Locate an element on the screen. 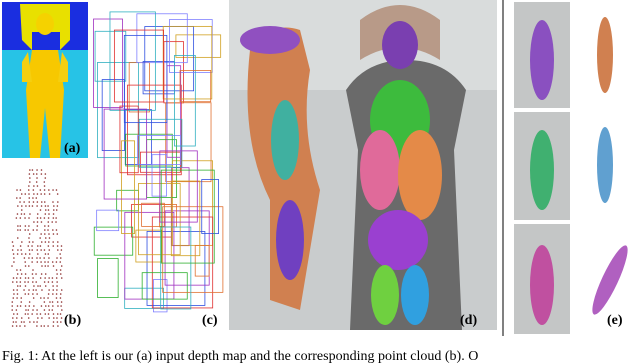 Image resolution: width=640 pixels, height=363 pixels. panel-label: (c) is located at coordinates (210, 320).